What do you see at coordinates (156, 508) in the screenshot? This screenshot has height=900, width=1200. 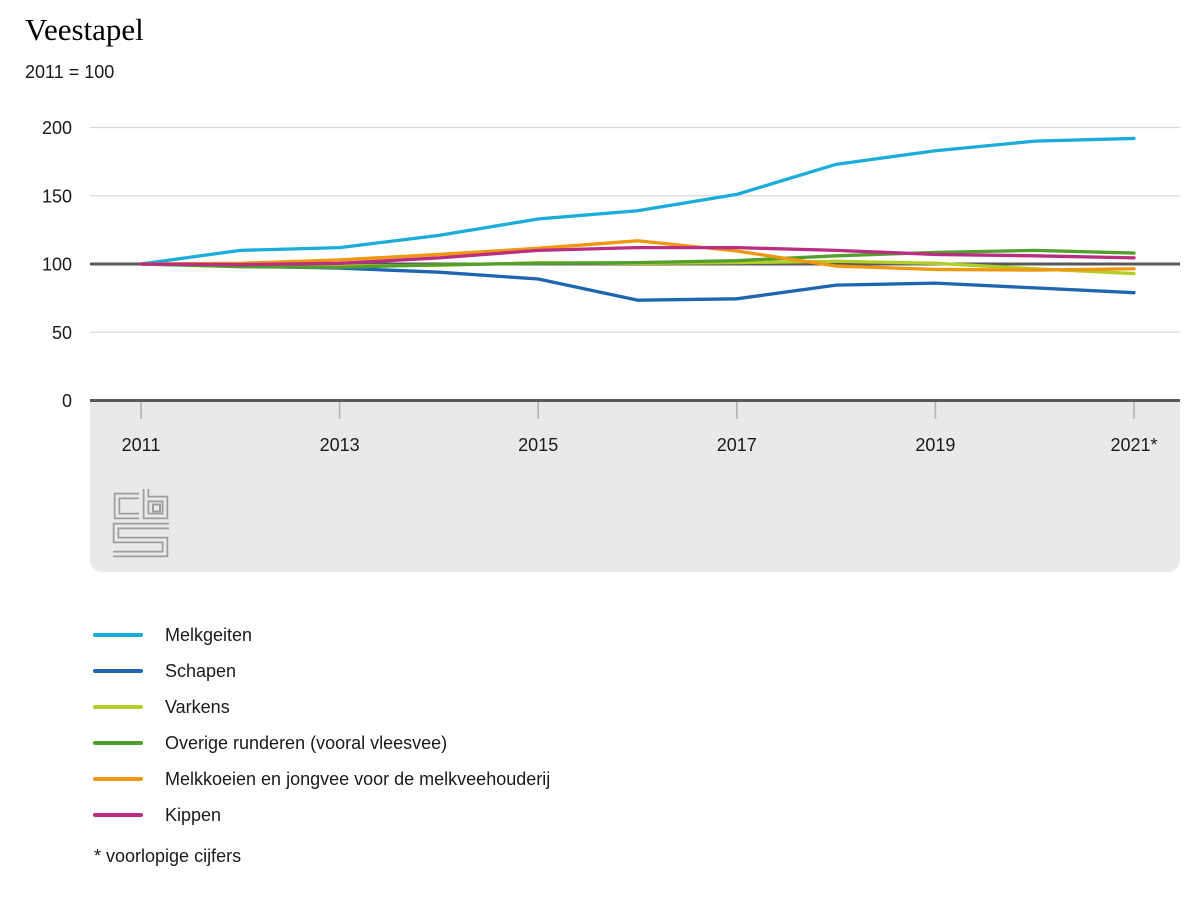 I see `cbs-logo-b-dot` at bounding box center [156, 508].